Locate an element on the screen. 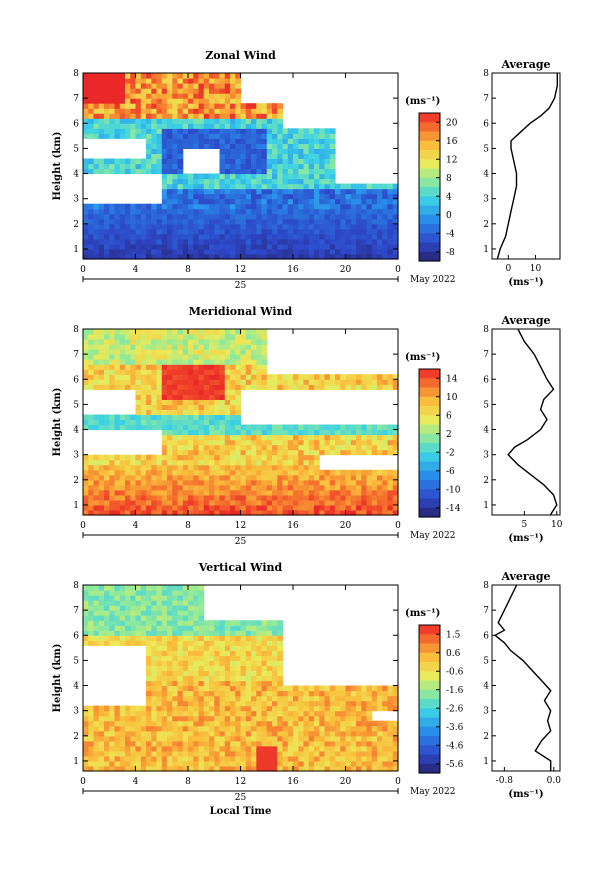  panel-2-colorbar-segment is located at coordinates (429, 448).